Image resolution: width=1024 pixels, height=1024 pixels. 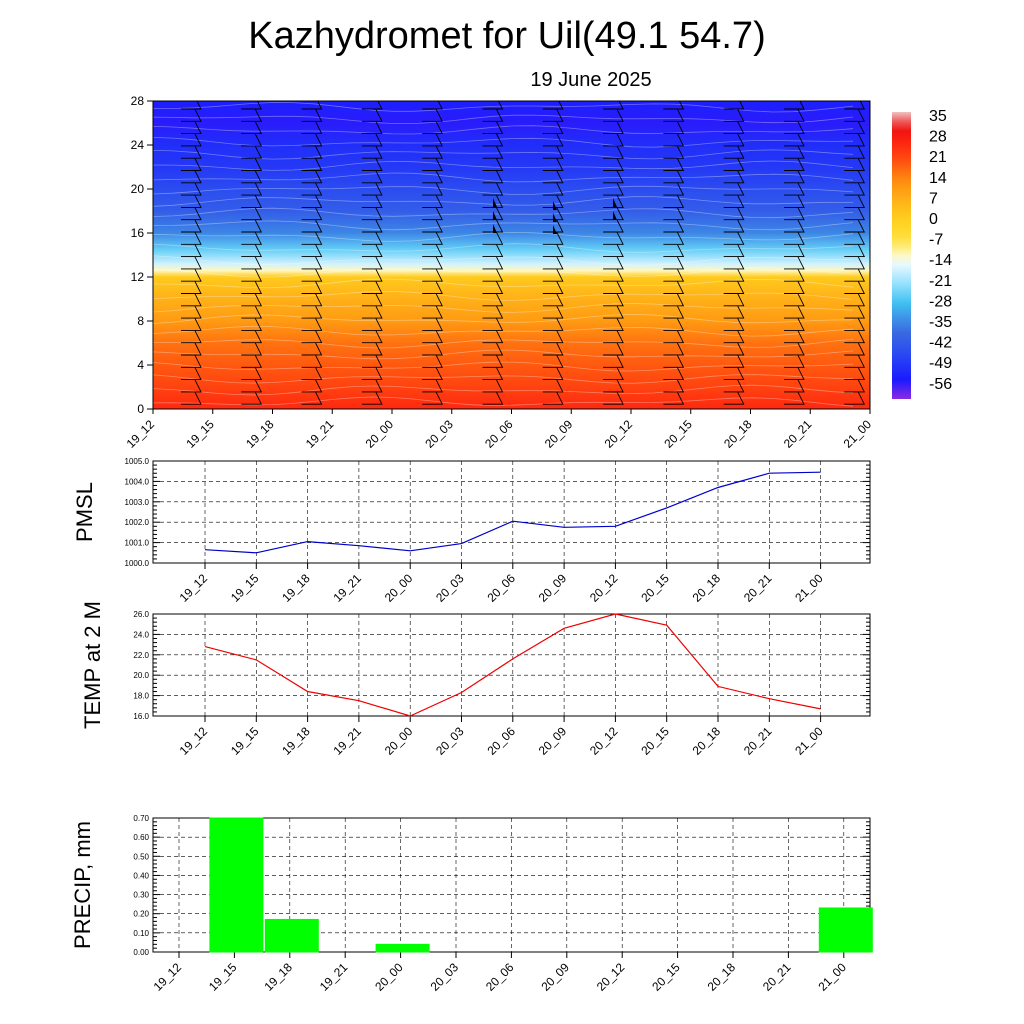 What do you see at coordinates (940, 260) in the screenshot?
I see `colorbar-label: -14` at bounding box center [940, 260].